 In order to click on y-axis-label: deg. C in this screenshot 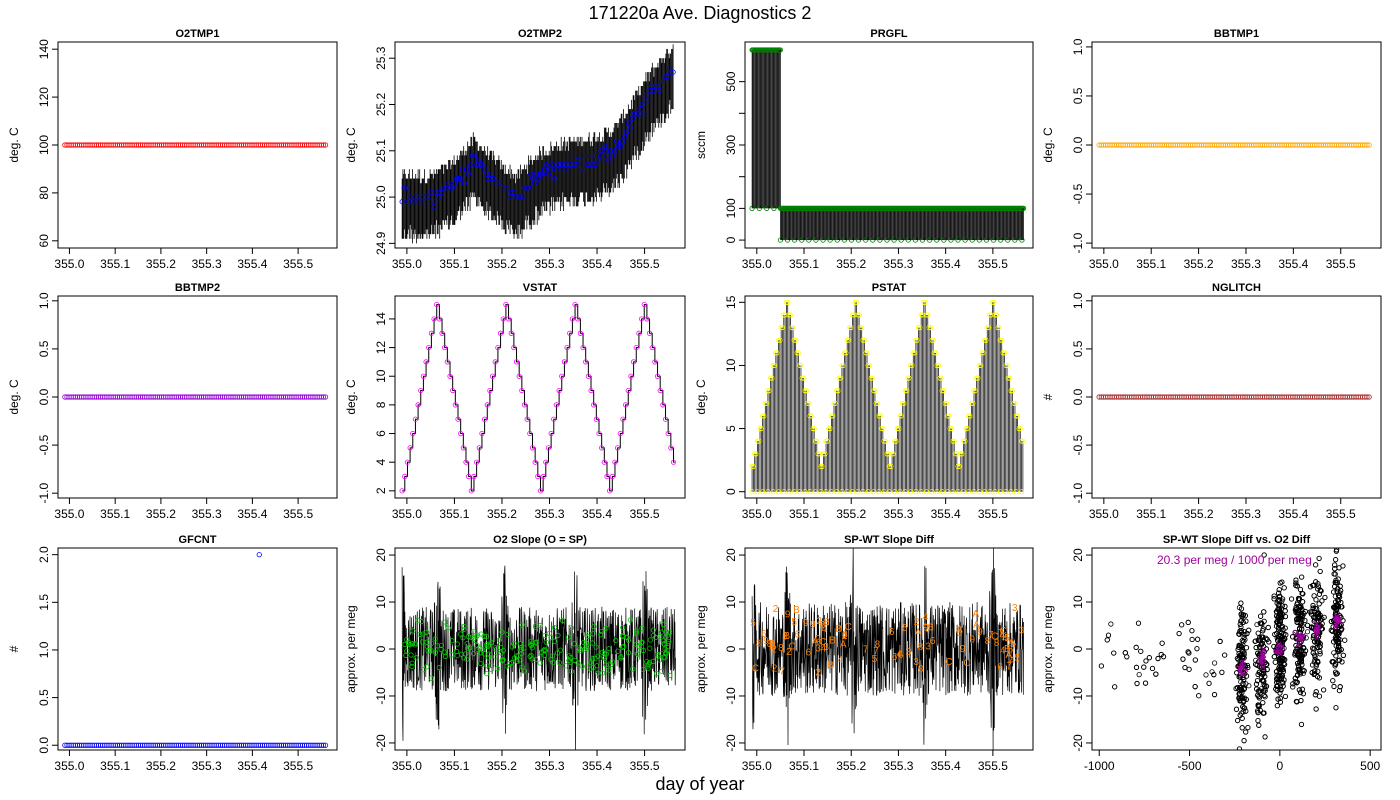, I will do `click(701, 397)`.